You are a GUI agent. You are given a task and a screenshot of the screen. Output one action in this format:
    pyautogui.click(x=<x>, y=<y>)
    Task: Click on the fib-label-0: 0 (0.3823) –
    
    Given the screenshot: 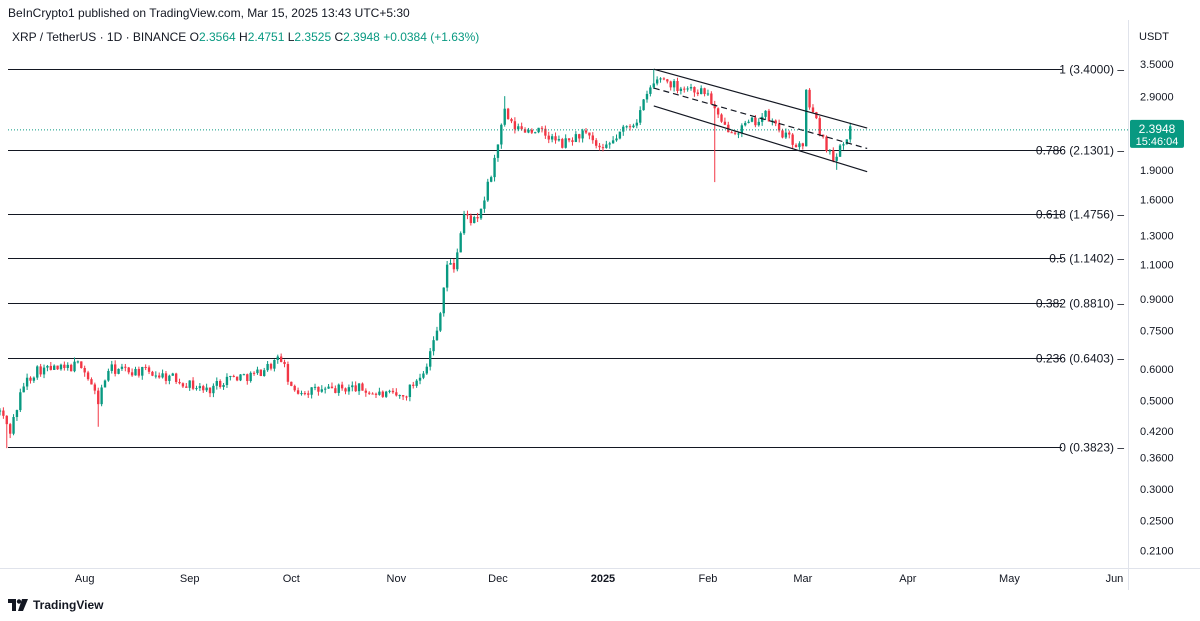 What is the action you would take?
    pyautogui.click(x=1091, y=448)
    